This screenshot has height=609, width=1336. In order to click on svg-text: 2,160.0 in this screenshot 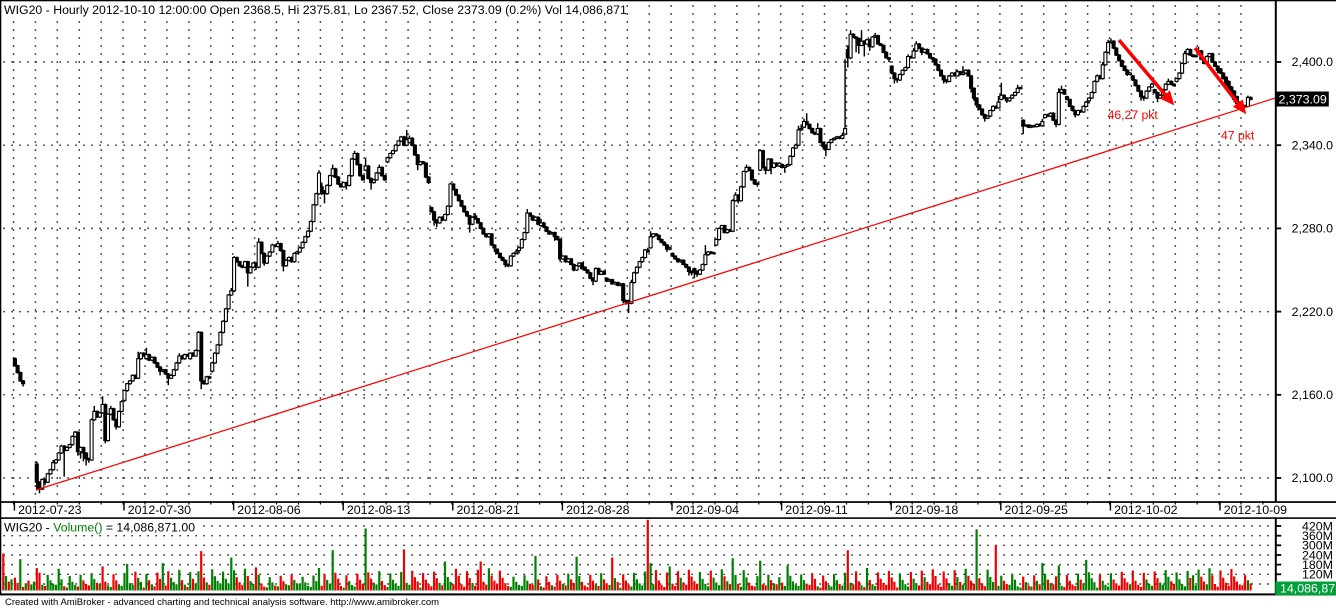, I will do `click(1312, 395)`.